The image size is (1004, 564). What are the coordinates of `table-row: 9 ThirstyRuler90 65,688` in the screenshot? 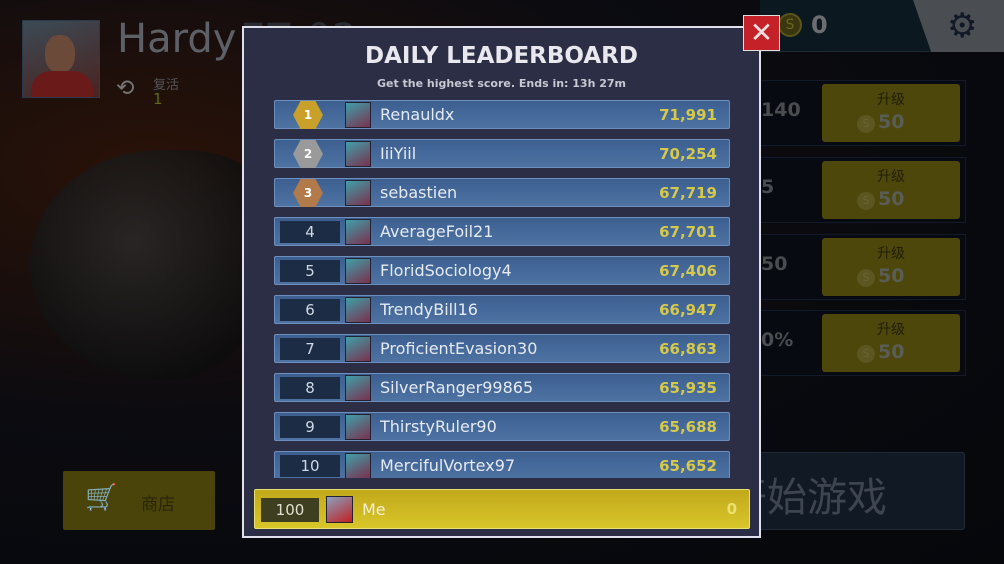 It's located at (502, 426).